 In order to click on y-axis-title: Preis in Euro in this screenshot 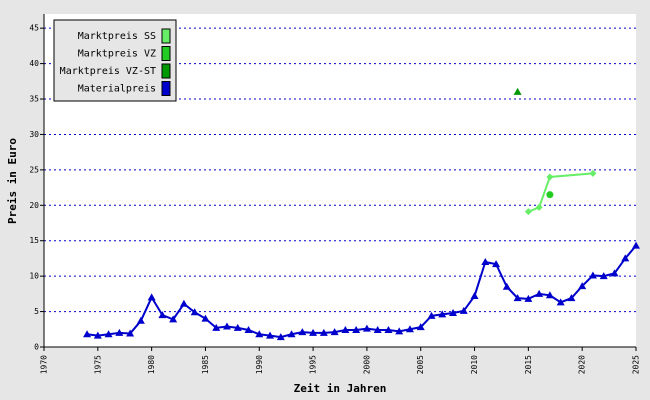, I will do `click(12, 181)`.